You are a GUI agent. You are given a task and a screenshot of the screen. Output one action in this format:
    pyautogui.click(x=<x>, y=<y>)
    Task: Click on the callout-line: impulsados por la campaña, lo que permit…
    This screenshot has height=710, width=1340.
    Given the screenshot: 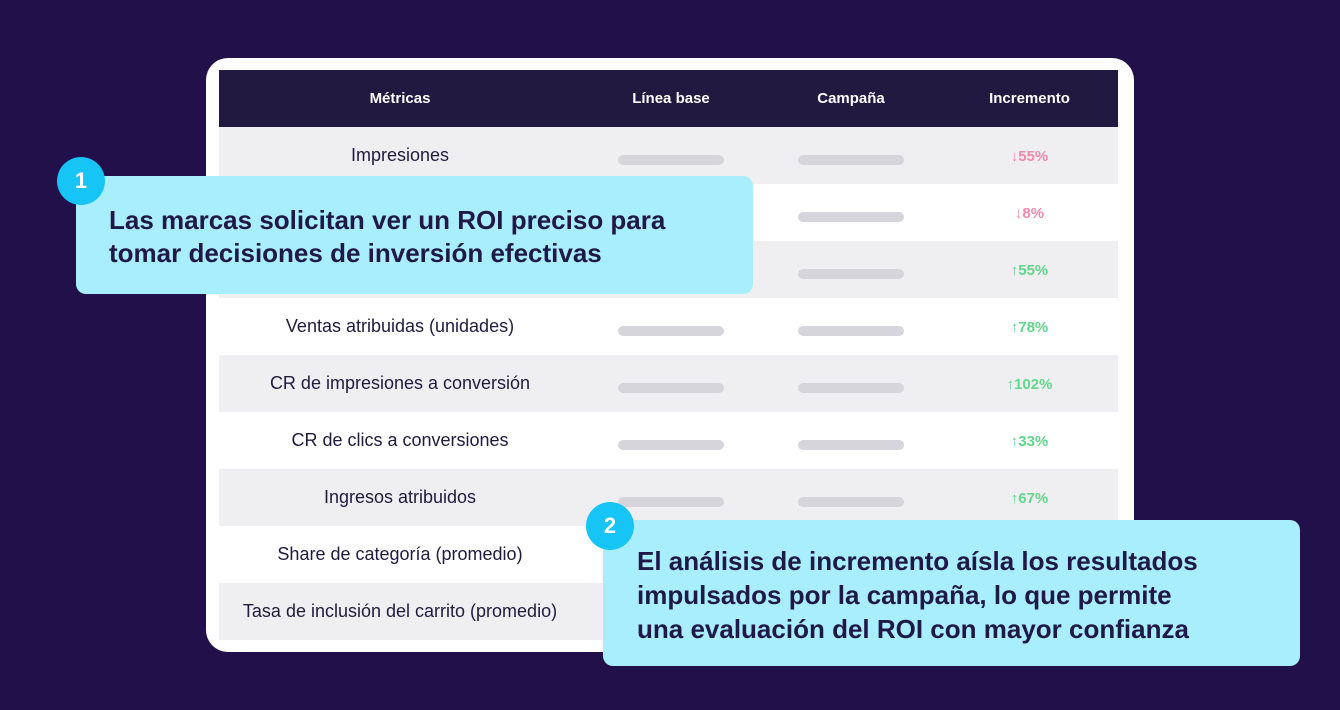 What is the action you would take?
    pyautogui.click(x=904, y=595)
    